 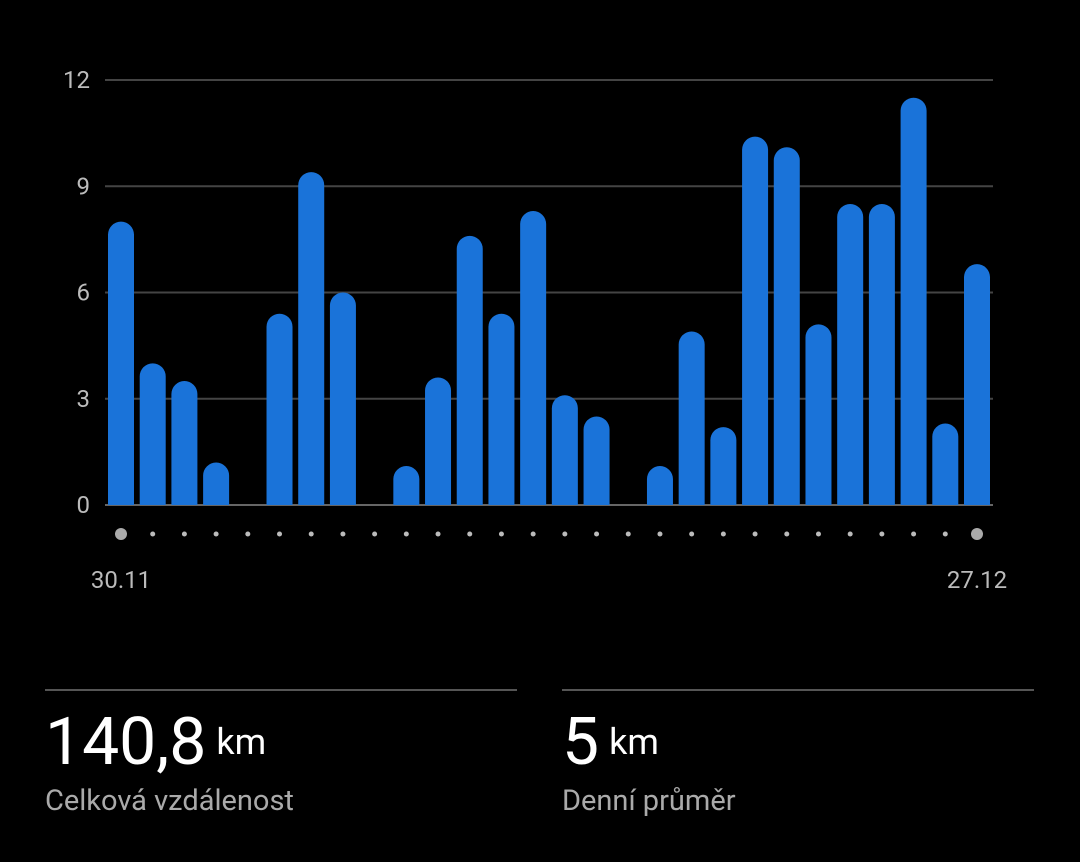 I want to click on x-tick-label: 30.11, so click(x=121, y=580).